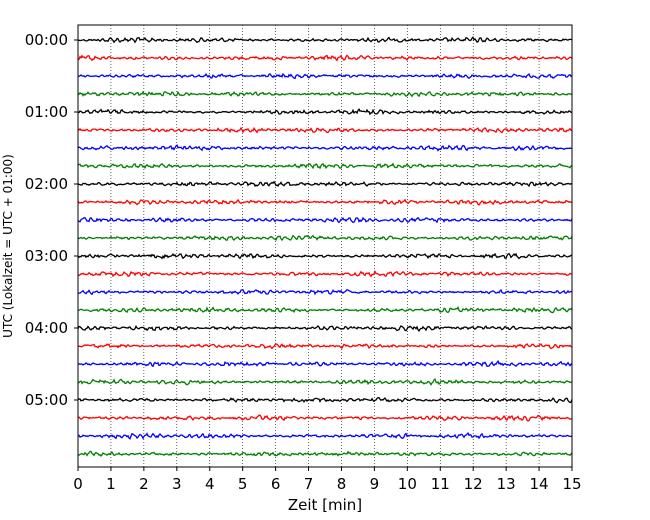 The width and height of the screenshot is (650, 520). What do you see at coordinates (440, 484) in the screenshot?
I see `x-tick-label: 11` at bounding box center [440, 484].